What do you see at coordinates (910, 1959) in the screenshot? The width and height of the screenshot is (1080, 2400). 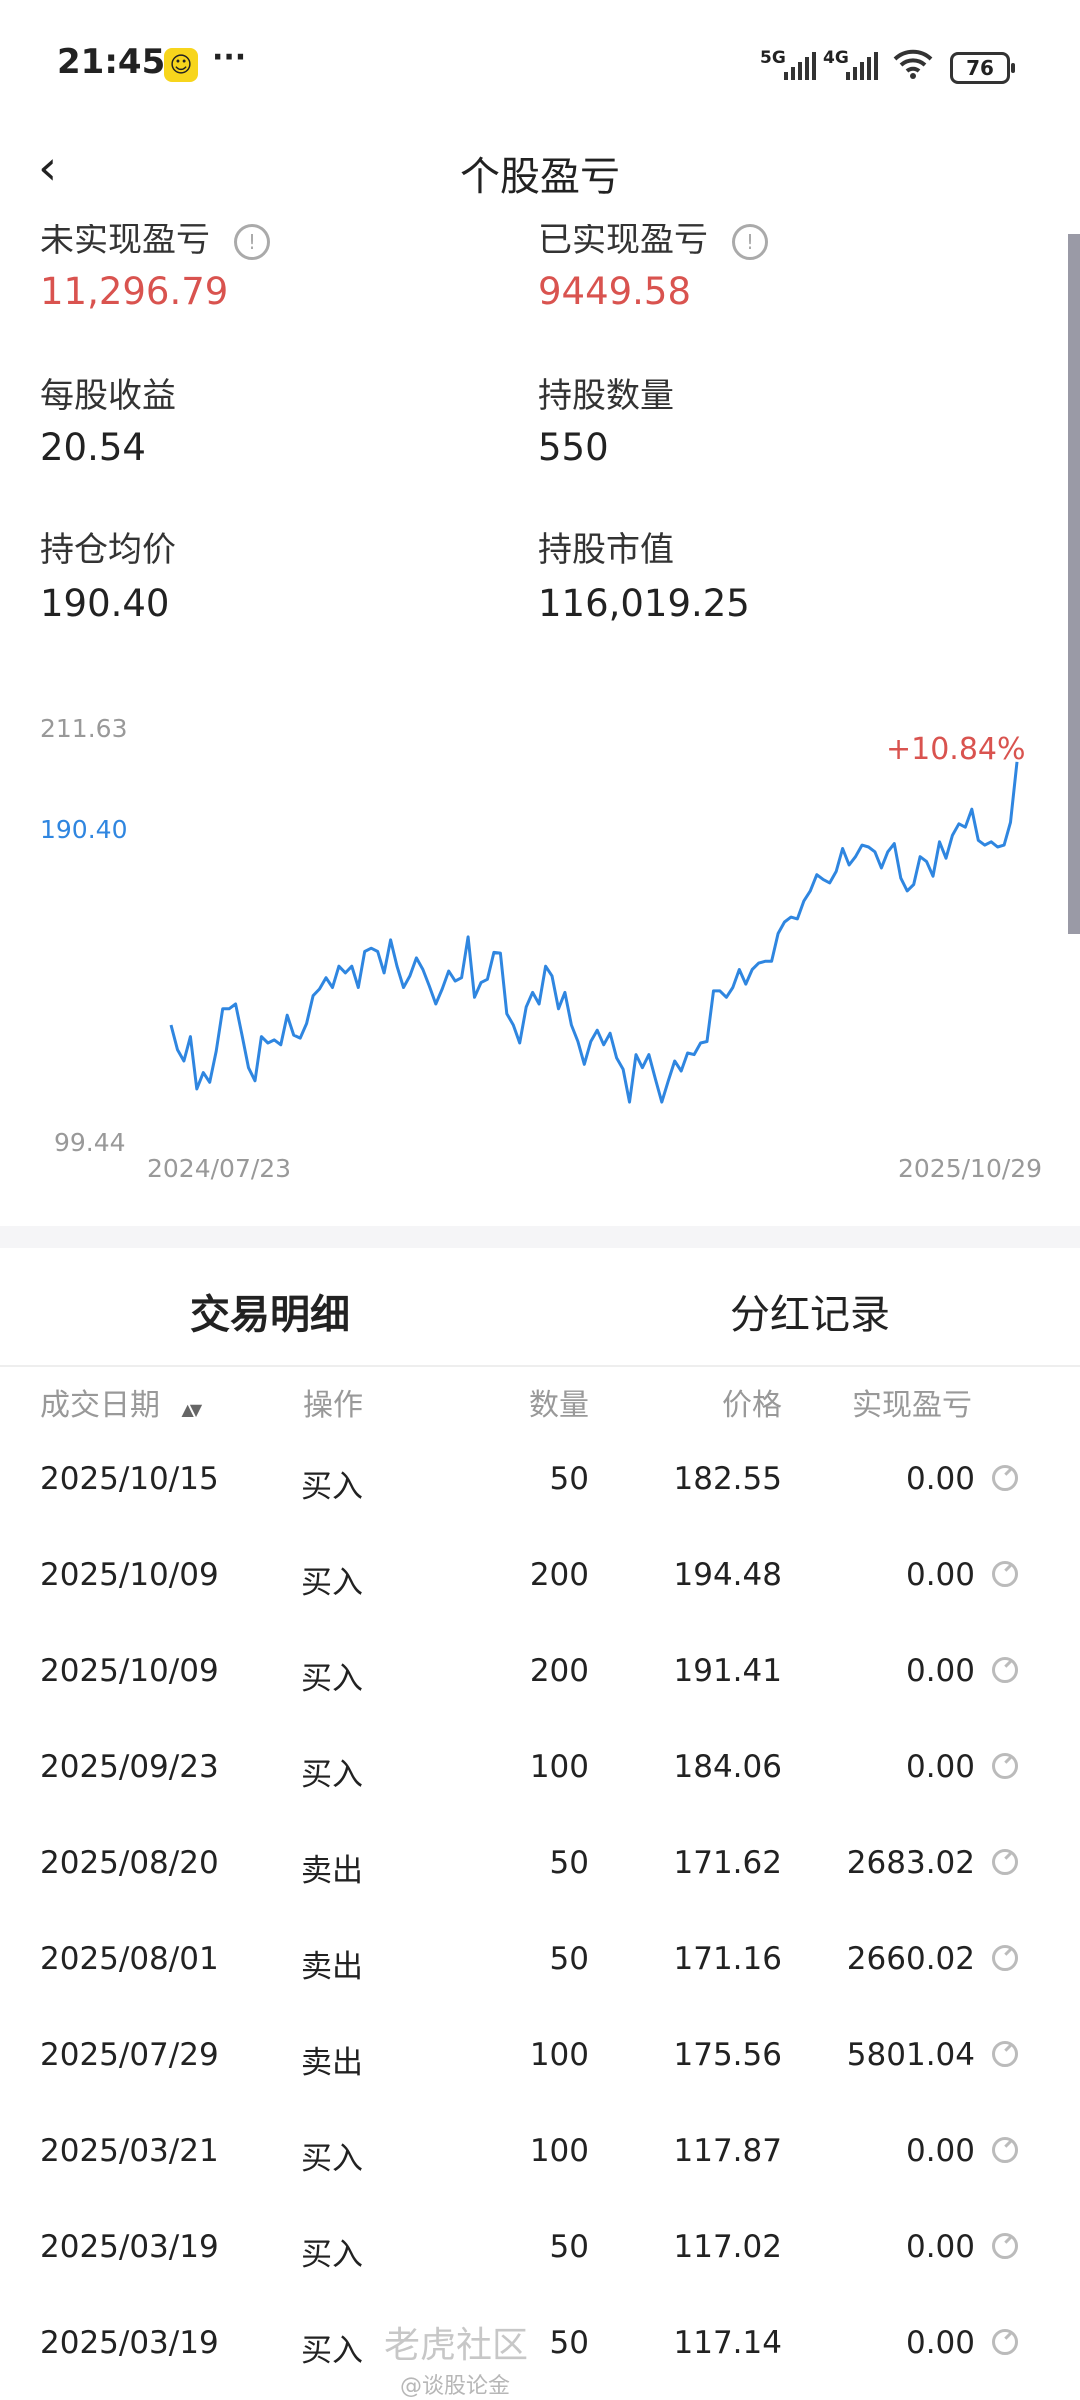 I see `trade-realized-pnl: 2660.02` at bounding box center [910, 1959].